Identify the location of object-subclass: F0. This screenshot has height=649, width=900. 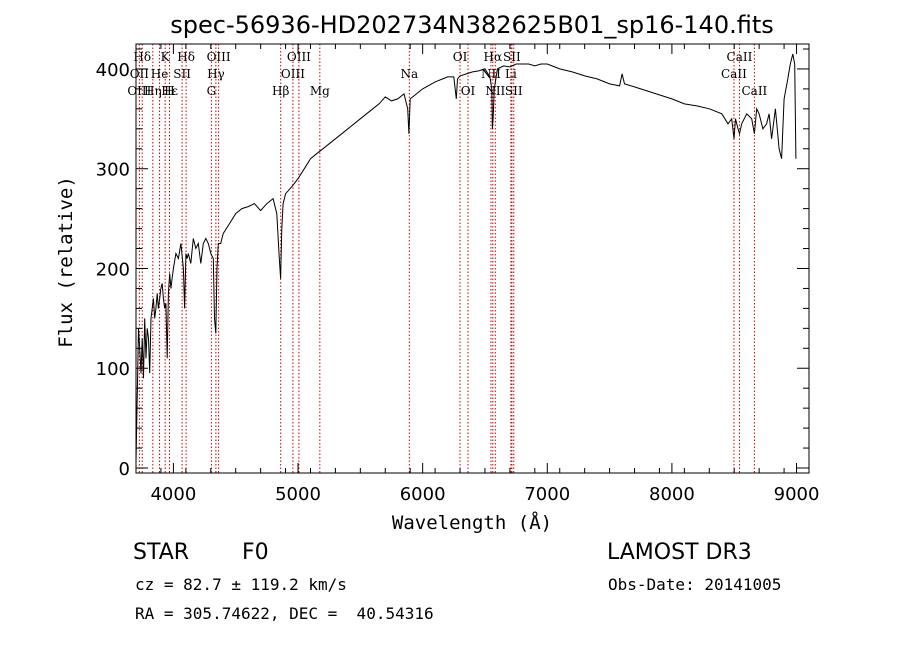
(255, 552).